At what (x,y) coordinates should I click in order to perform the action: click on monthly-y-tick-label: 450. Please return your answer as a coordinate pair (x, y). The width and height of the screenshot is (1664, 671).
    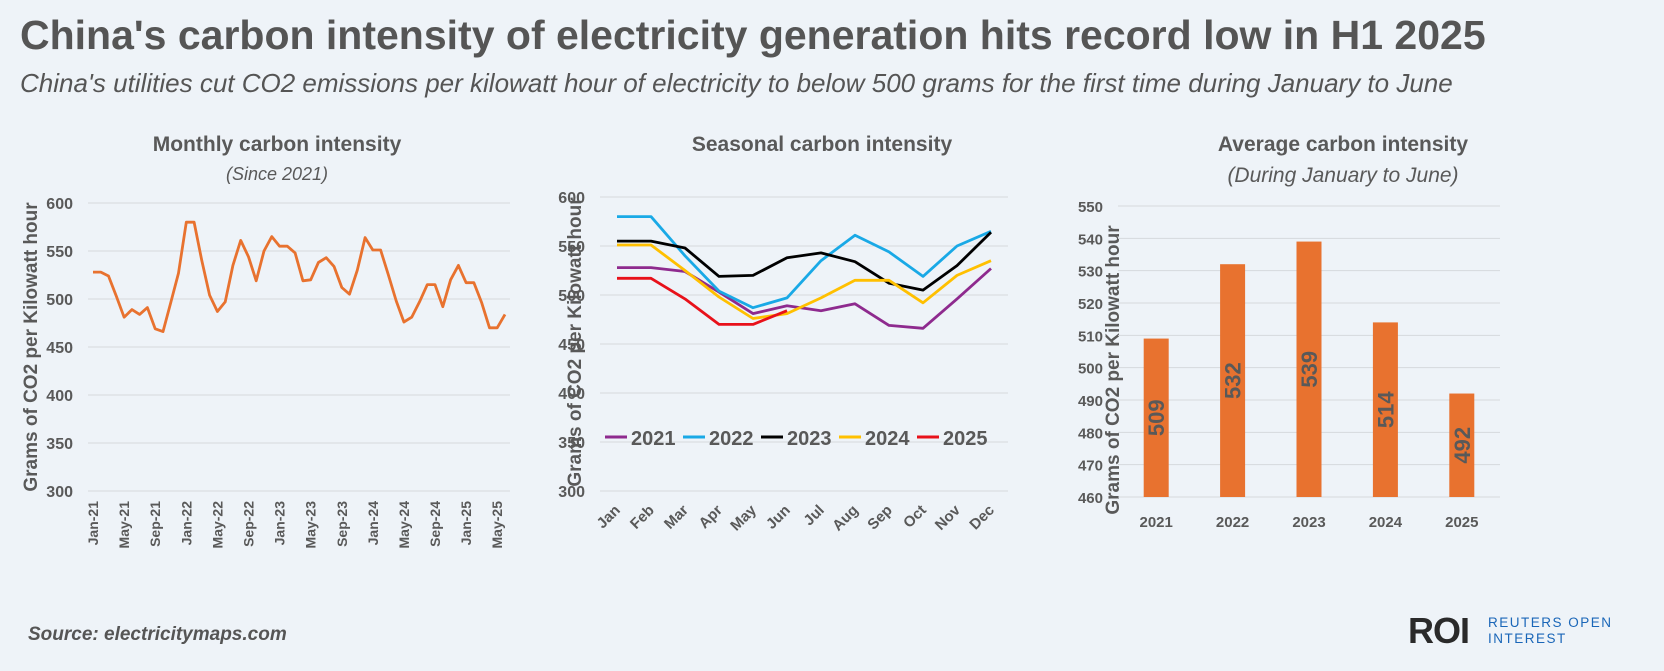
    Looking at the image, I should click on (59, 348).